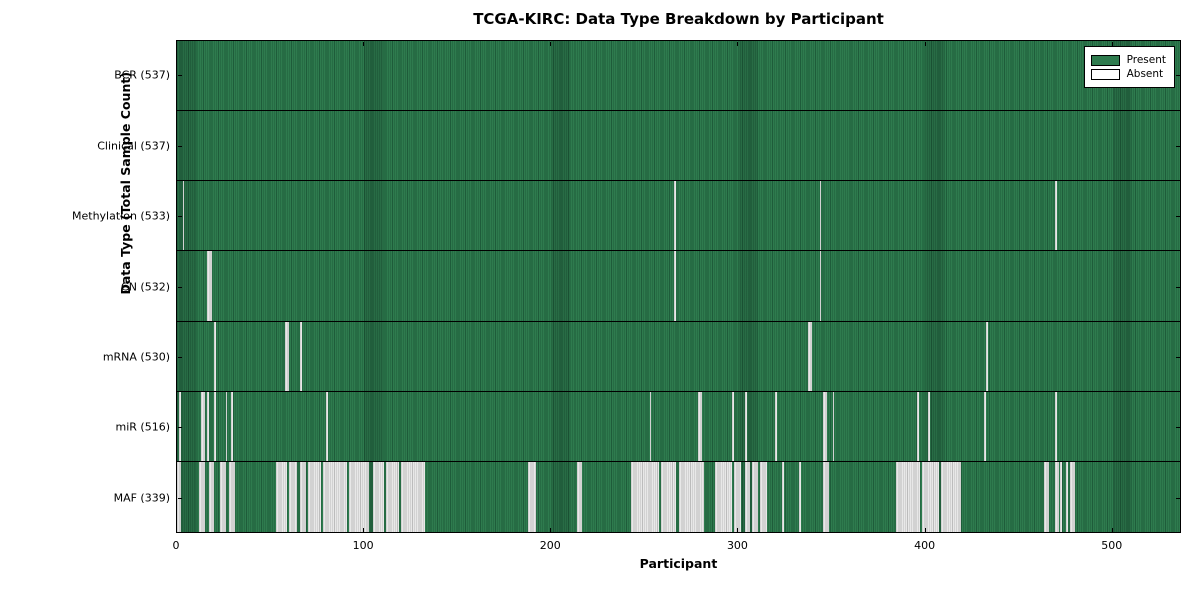 The image size is (1200, 600). Describe the element at coordinates (678, 563) in the screenshot. I see `x-axis-title: Participant` at that location.